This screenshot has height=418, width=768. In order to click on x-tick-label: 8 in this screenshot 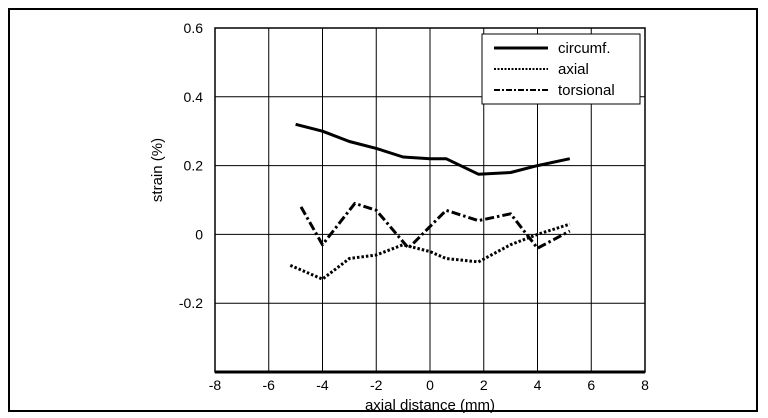, I will do `click(645, 385)`.